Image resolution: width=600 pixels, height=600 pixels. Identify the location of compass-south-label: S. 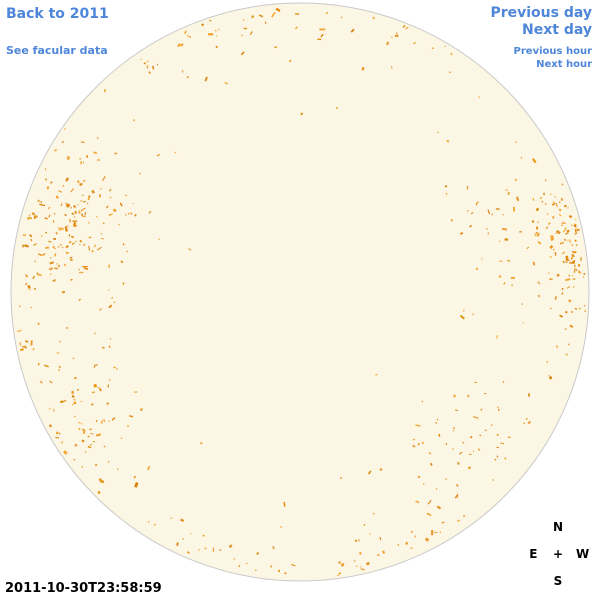
(558, 580).